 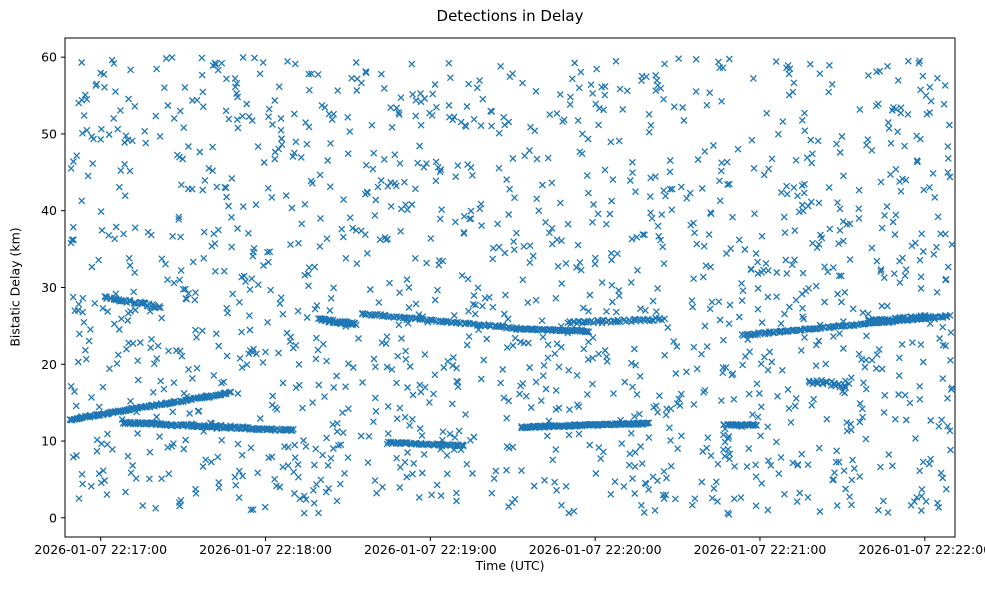 I want to click on chart-title: Detections in Delay, so click(x=510, y=16).